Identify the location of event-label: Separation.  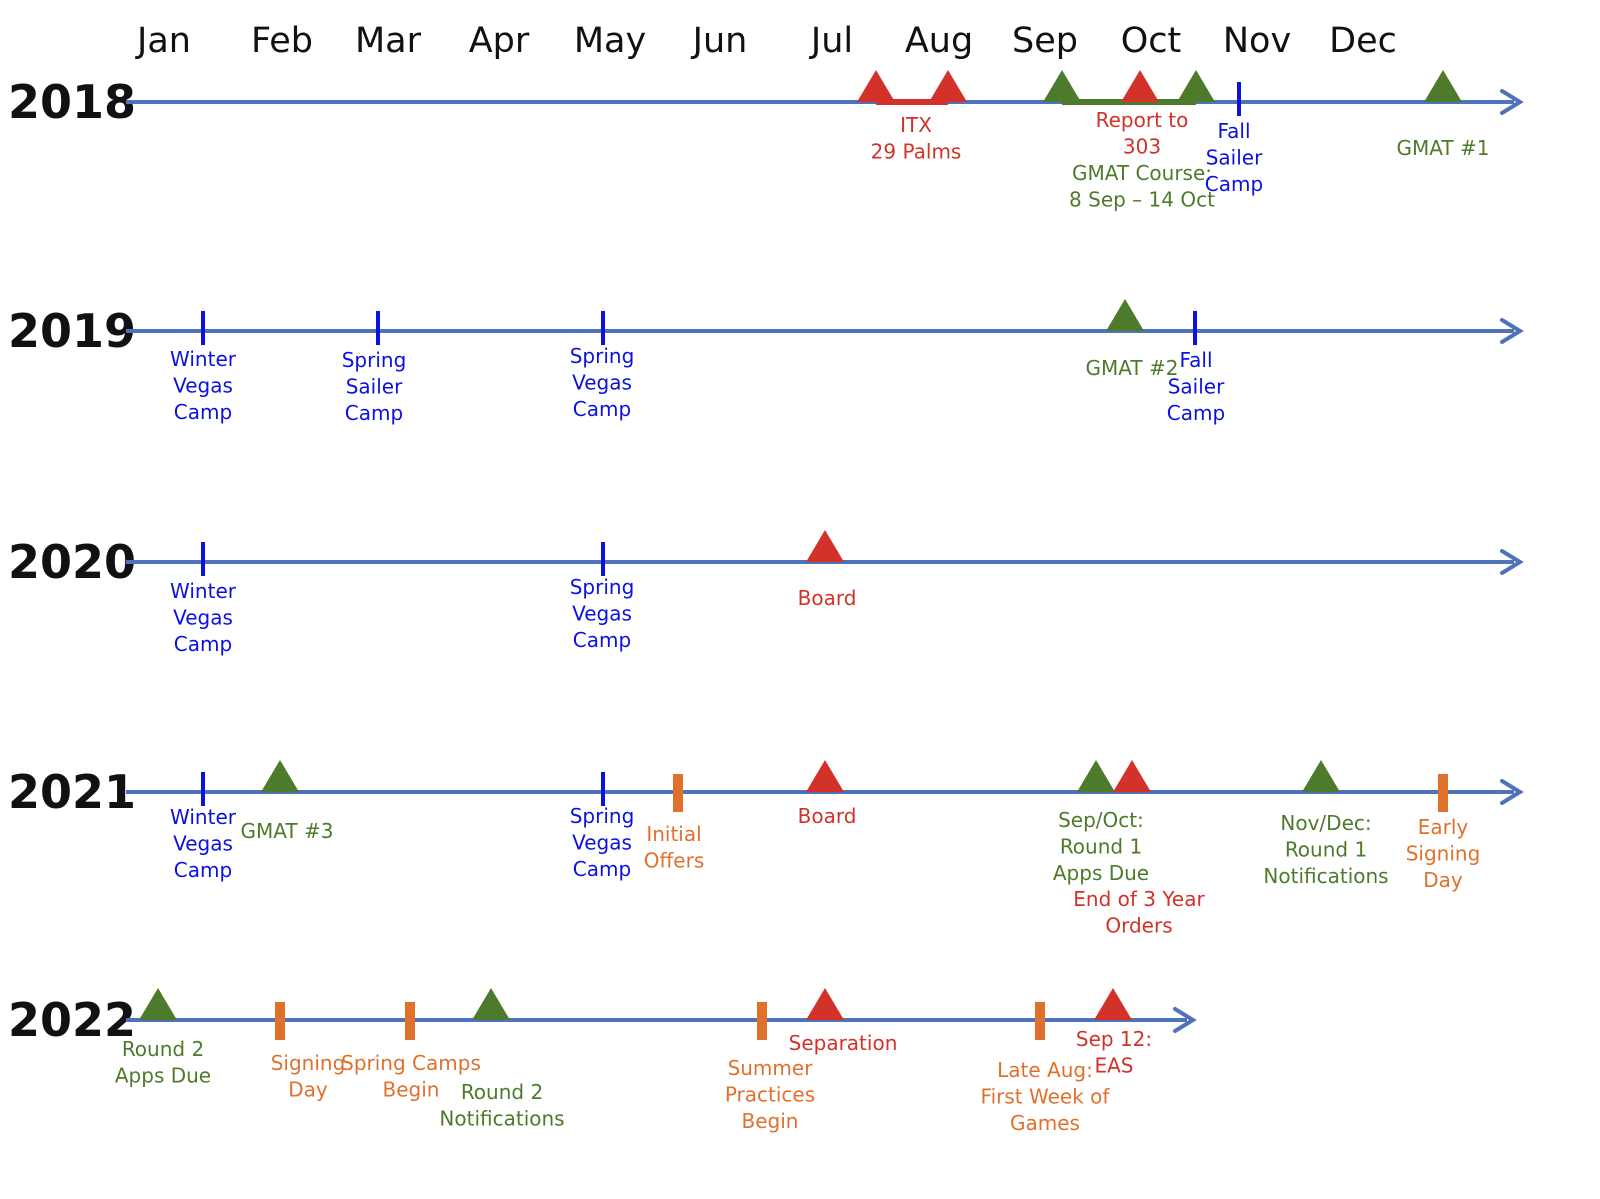
(843, 1043).